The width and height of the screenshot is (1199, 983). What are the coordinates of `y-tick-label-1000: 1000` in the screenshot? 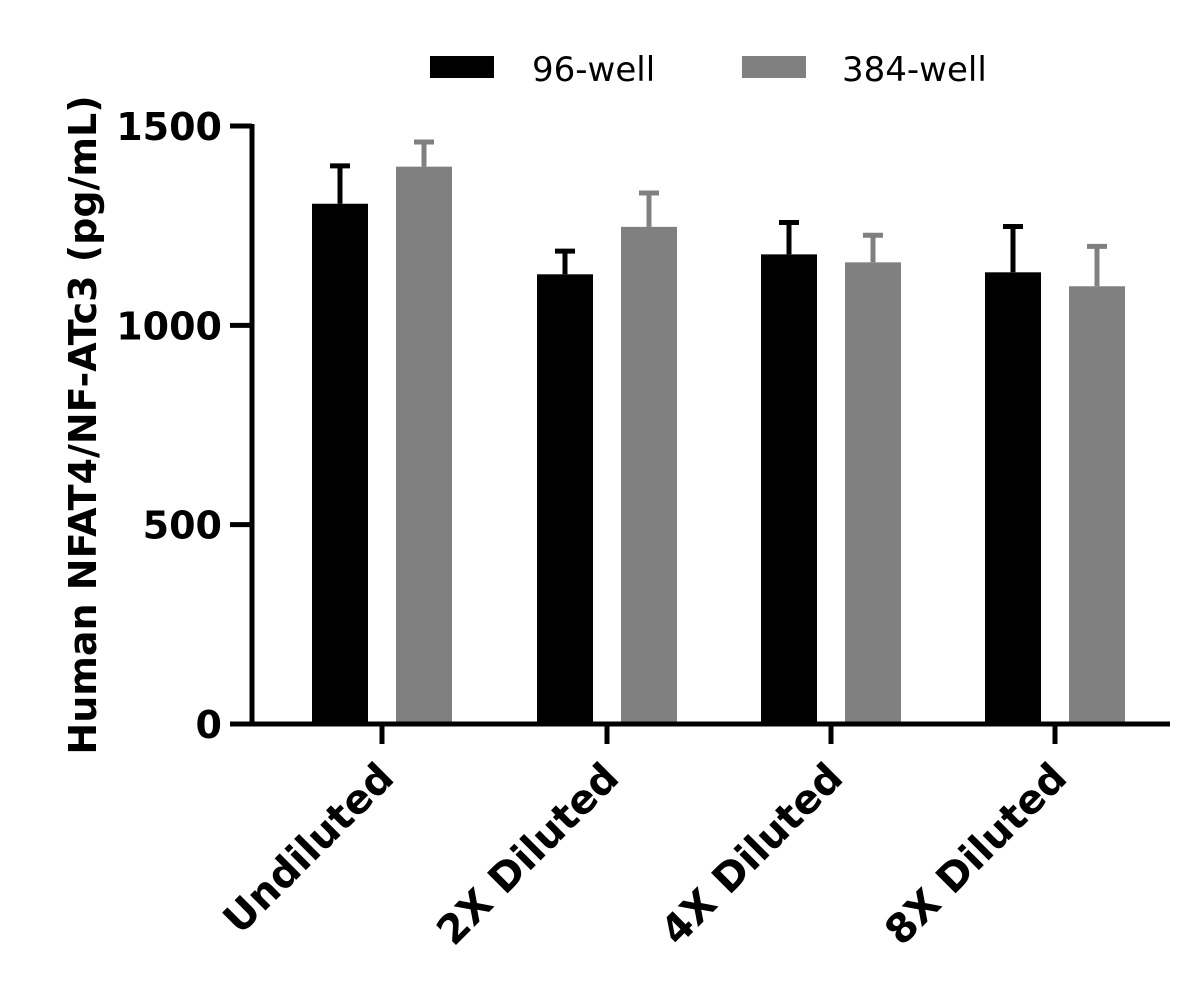 It's located at (169, 326).